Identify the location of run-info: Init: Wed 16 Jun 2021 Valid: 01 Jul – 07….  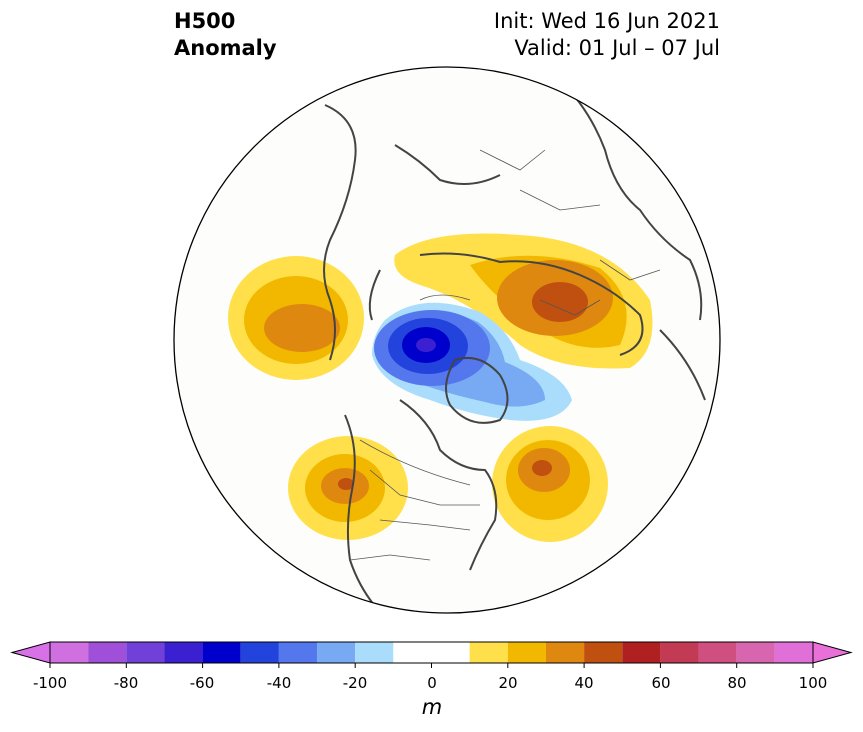
(607, 35).